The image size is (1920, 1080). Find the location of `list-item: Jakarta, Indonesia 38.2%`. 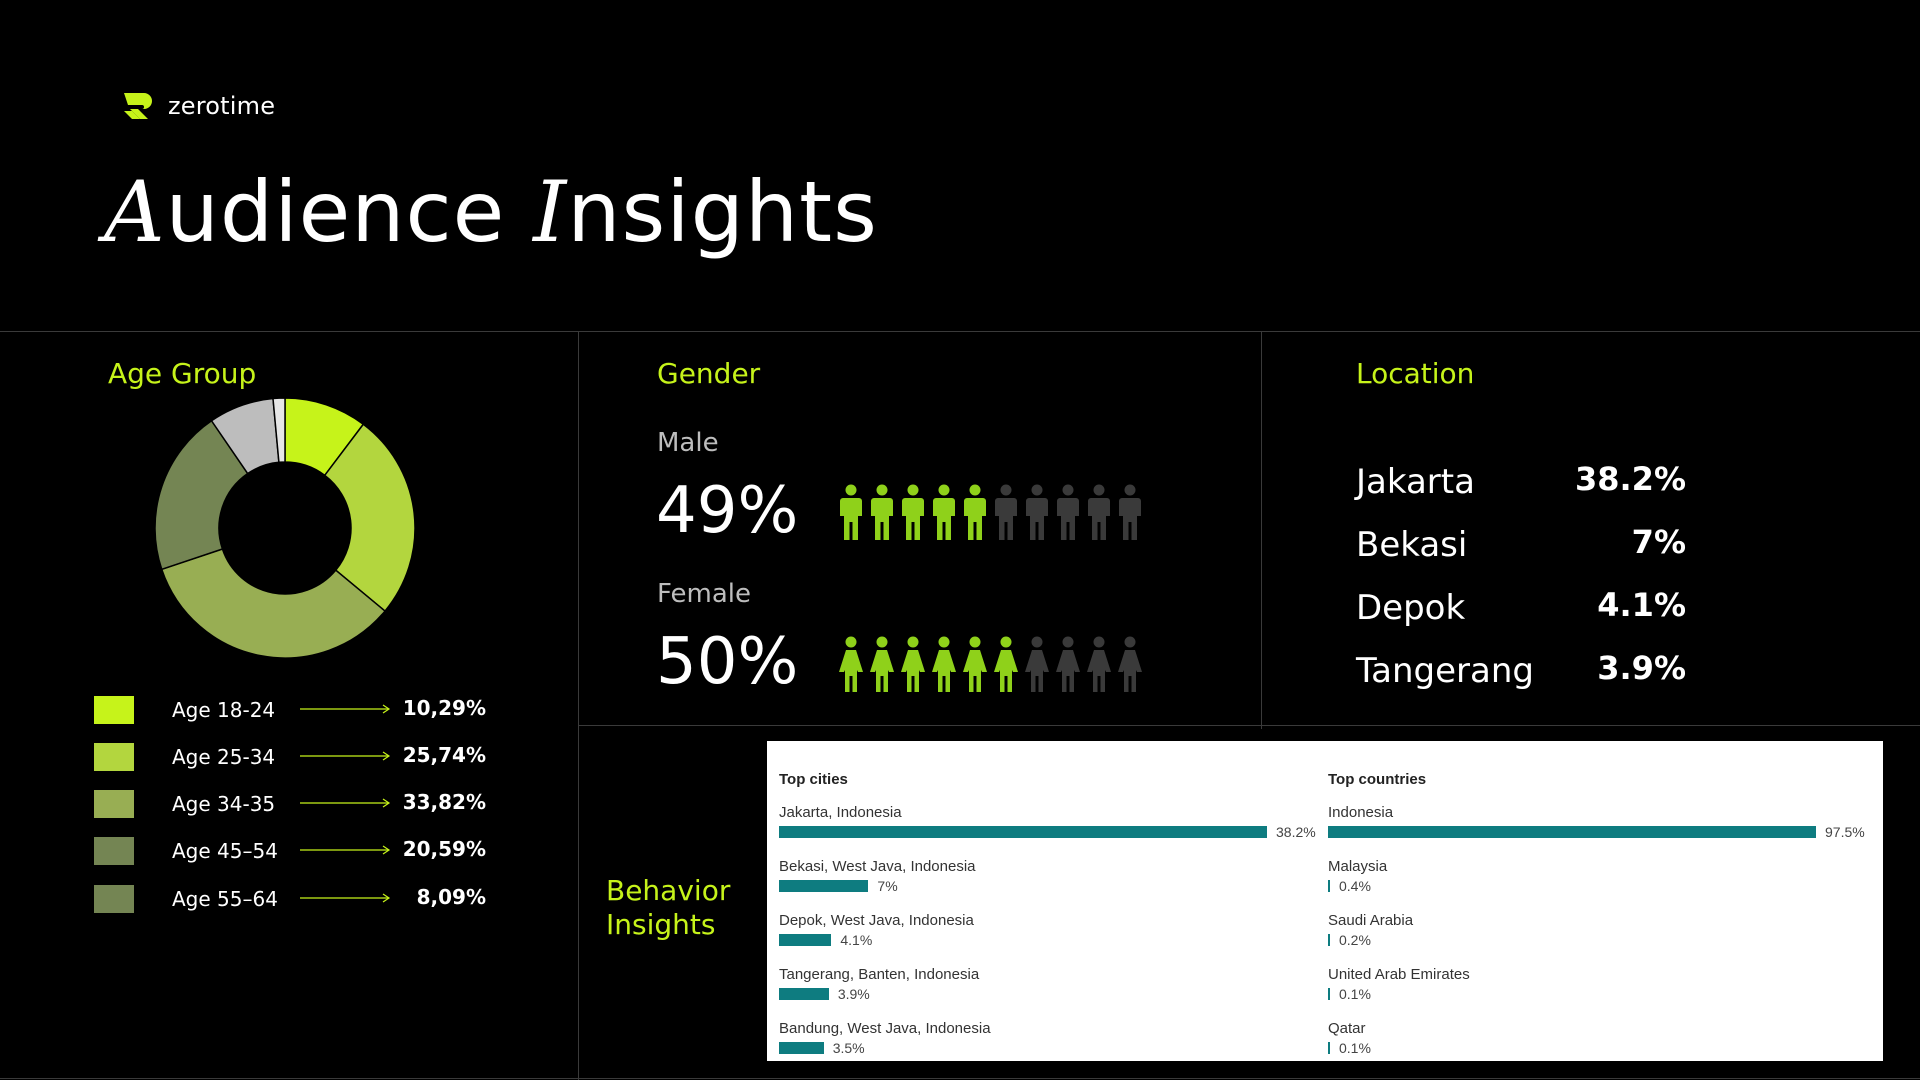

list-item: Jakarta, Indonesia 38.2% is located at coordinates (1049, 831).